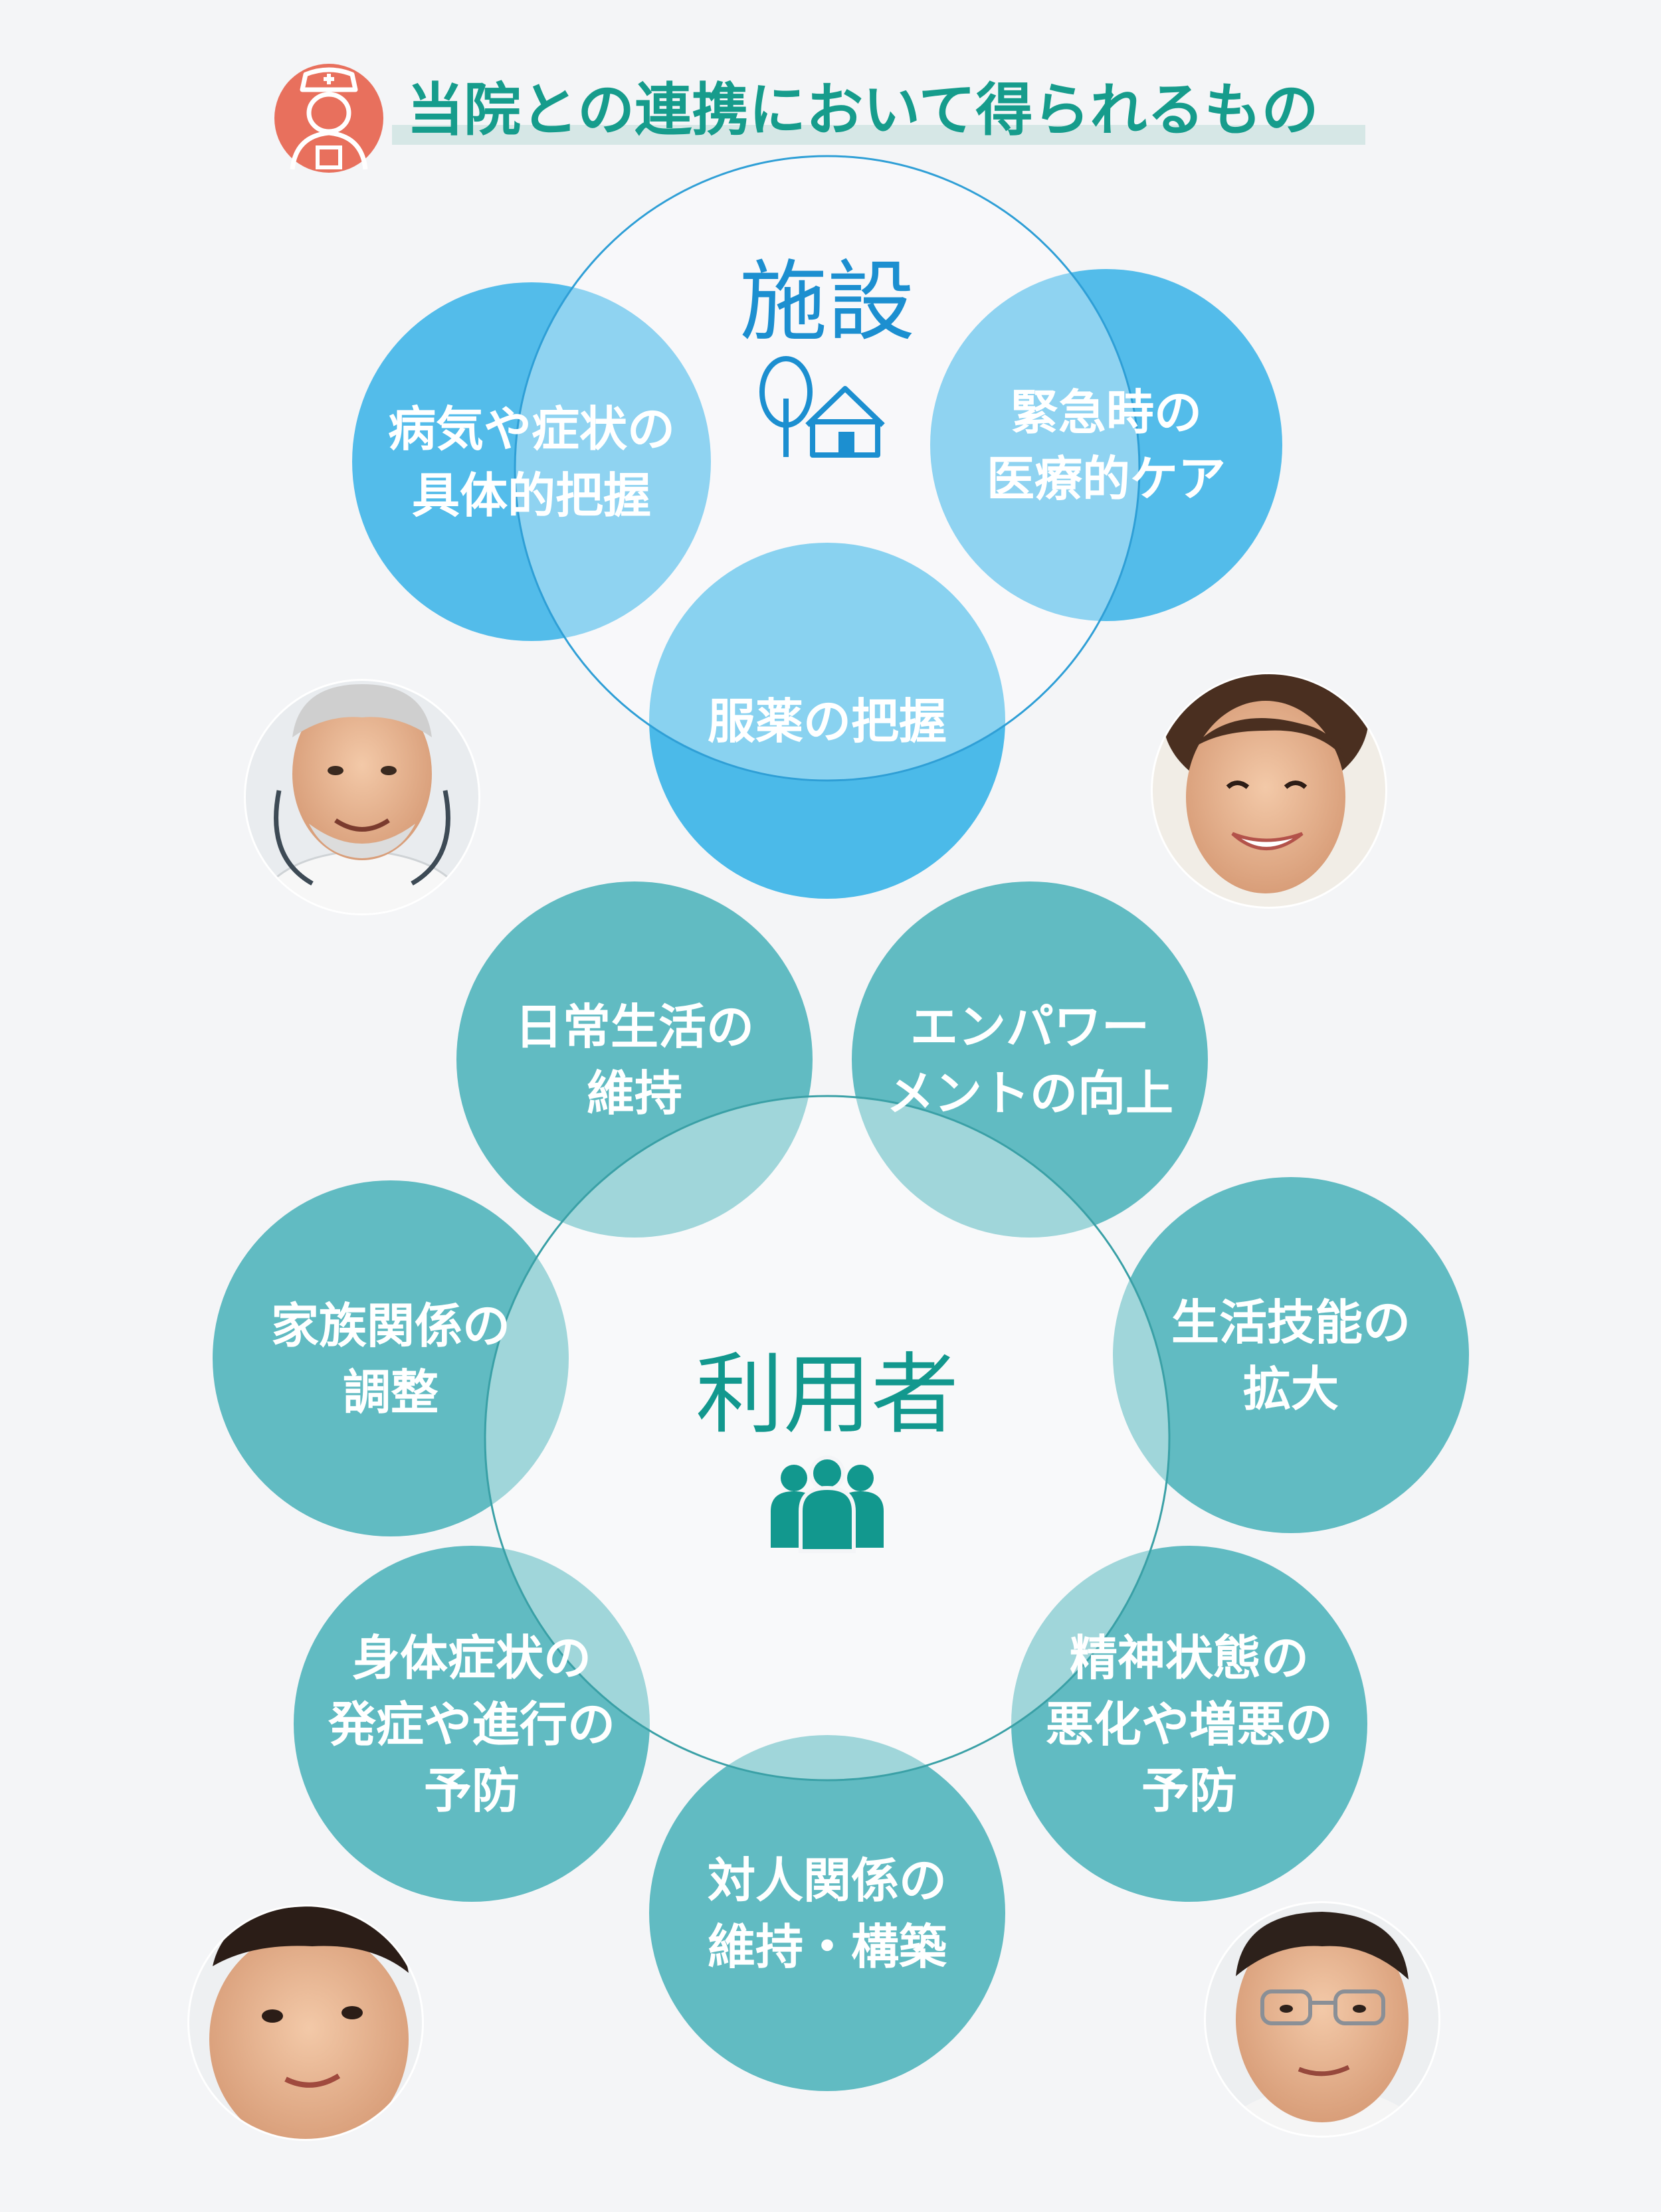  What do you see at coordinates (531, 461) in the screenshot?
I see `benefit-circle-condition-grasp` at bounding box center [531, 461].